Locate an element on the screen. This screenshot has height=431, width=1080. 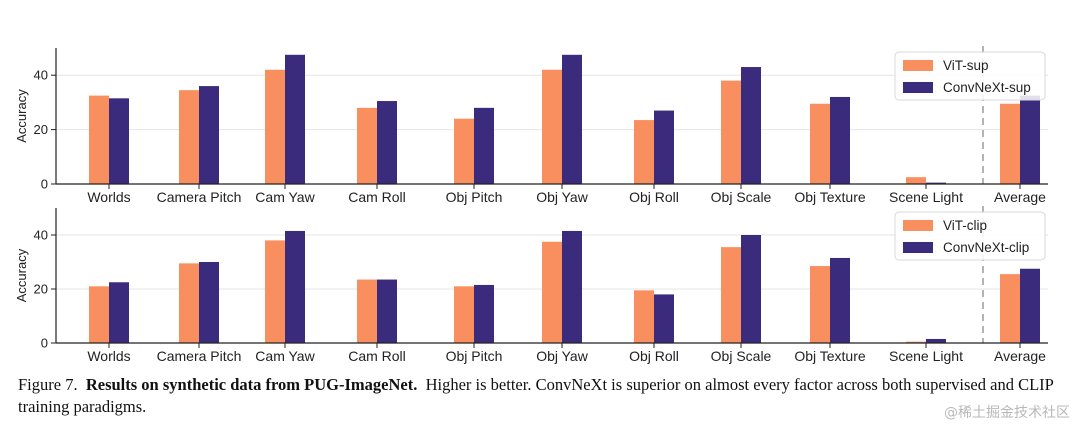
bar-vit-clip-scene-light is located at coordinates (916, 342).